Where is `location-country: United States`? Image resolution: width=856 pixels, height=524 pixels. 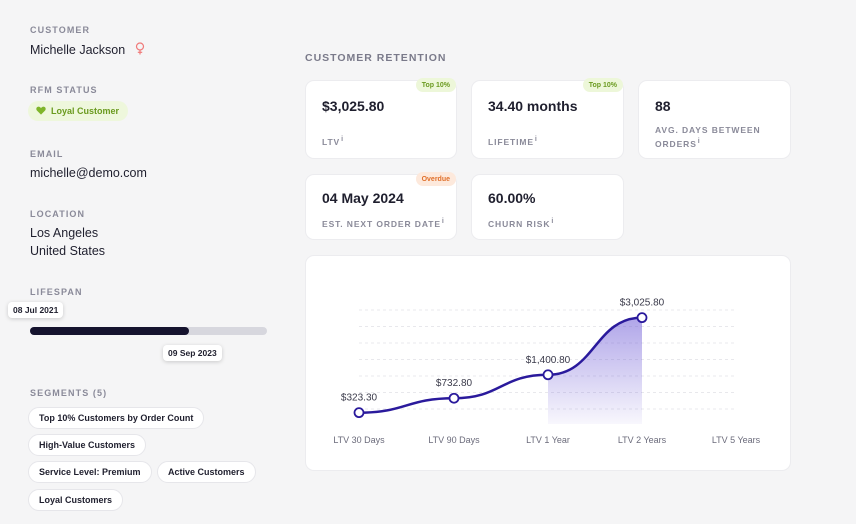
location-country: United States is located at coordinates (68, 251).